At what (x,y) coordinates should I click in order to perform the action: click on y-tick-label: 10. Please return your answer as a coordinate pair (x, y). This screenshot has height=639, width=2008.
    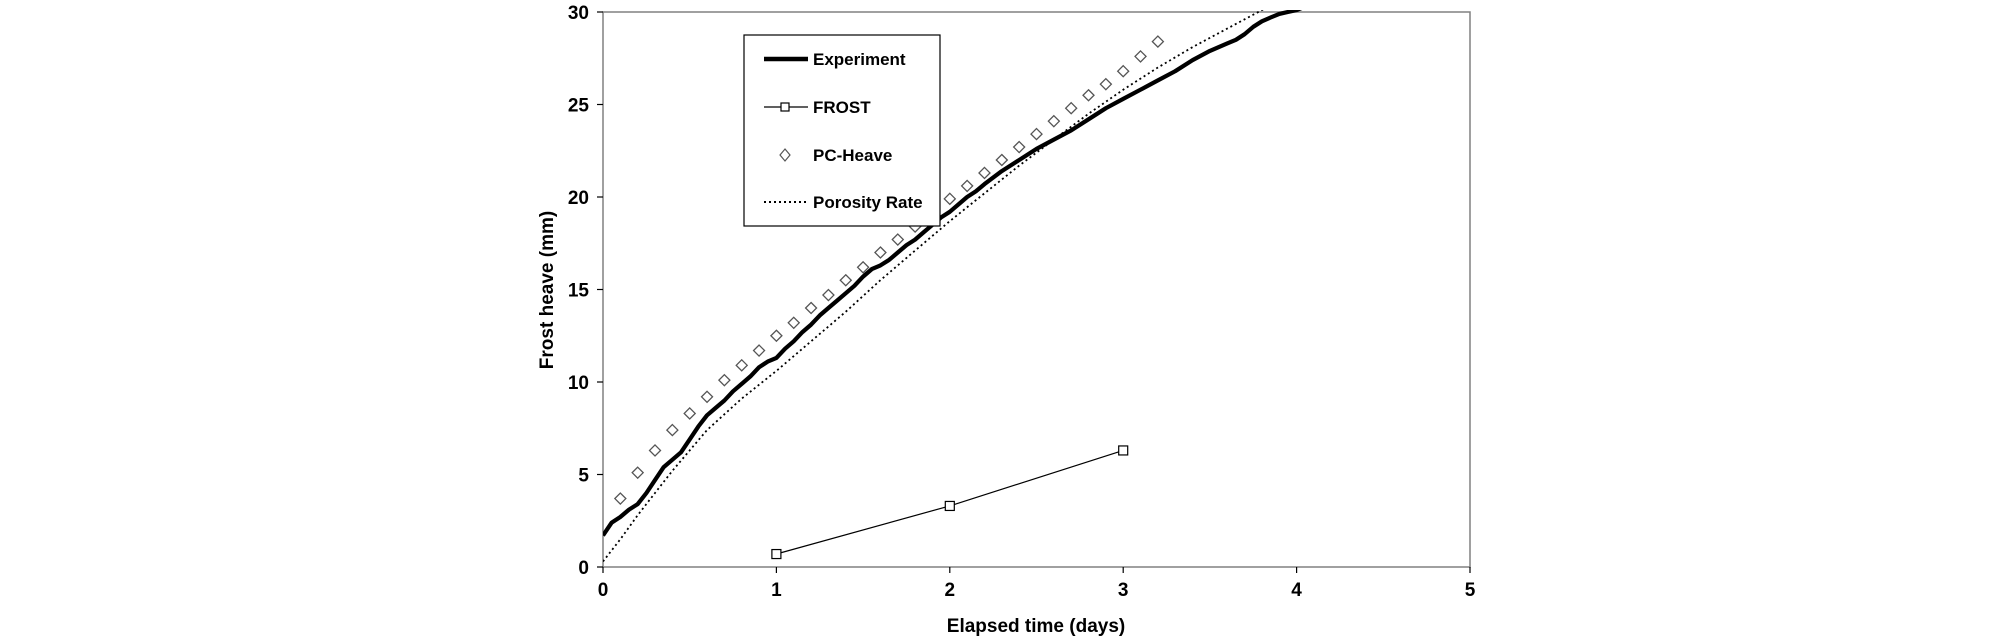
    Looking at the image, I should click on (578, 383).